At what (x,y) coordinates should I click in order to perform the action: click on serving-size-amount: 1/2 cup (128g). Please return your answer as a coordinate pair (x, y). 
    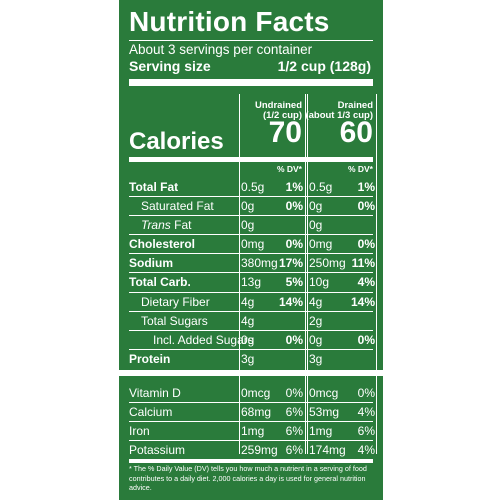
    Looking at the image, I should click on (324, 66).